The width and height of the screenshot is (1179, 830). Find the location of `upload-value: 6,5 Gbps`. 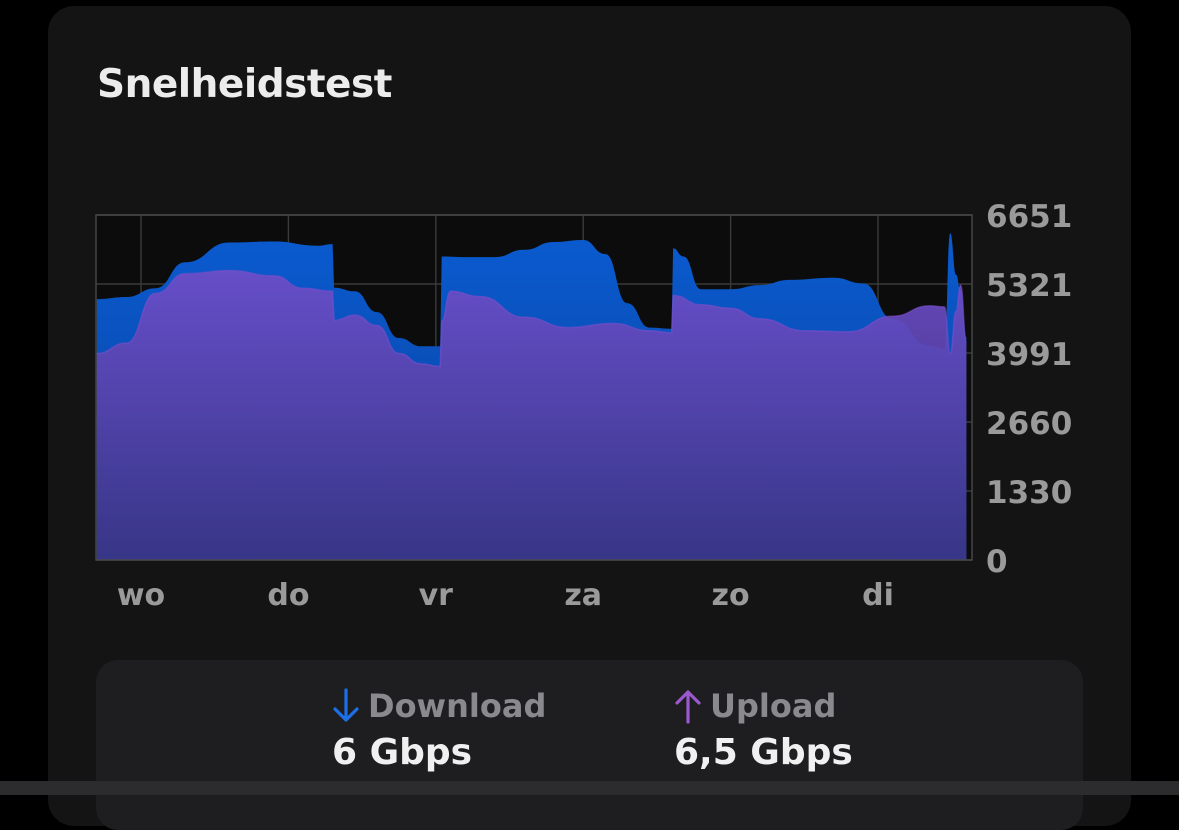

upload-value: 6,5 Gbps is located at coordinates (763, 752).